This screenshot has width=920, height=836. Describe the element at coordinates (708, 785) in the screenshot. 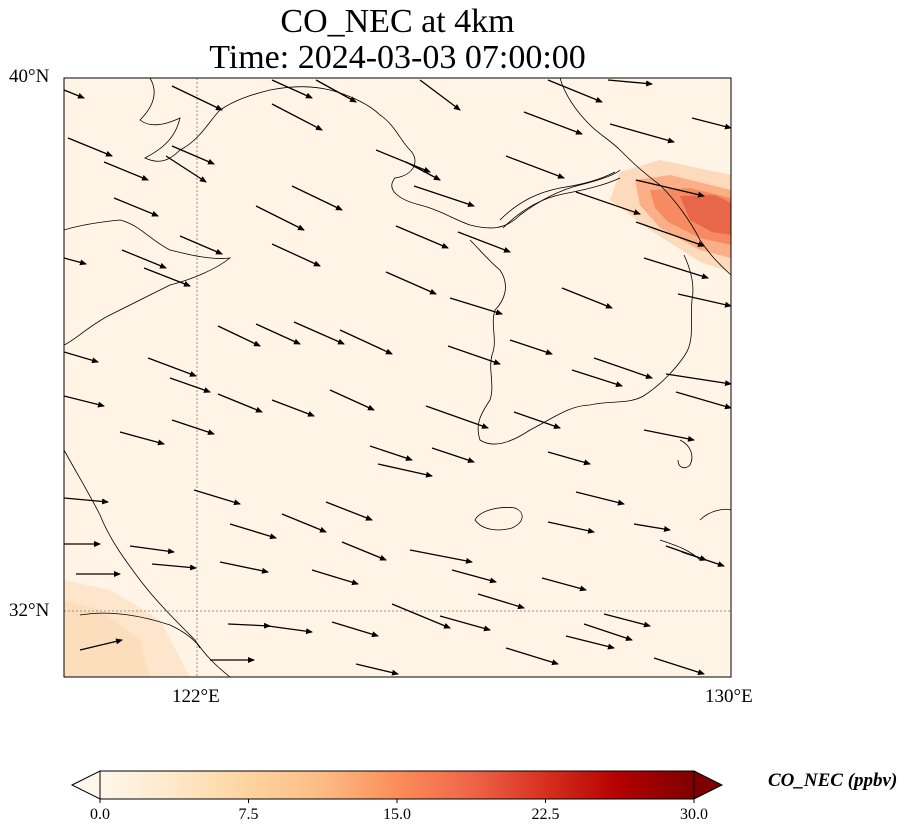

I see `colorbar-extend-max` at that location.